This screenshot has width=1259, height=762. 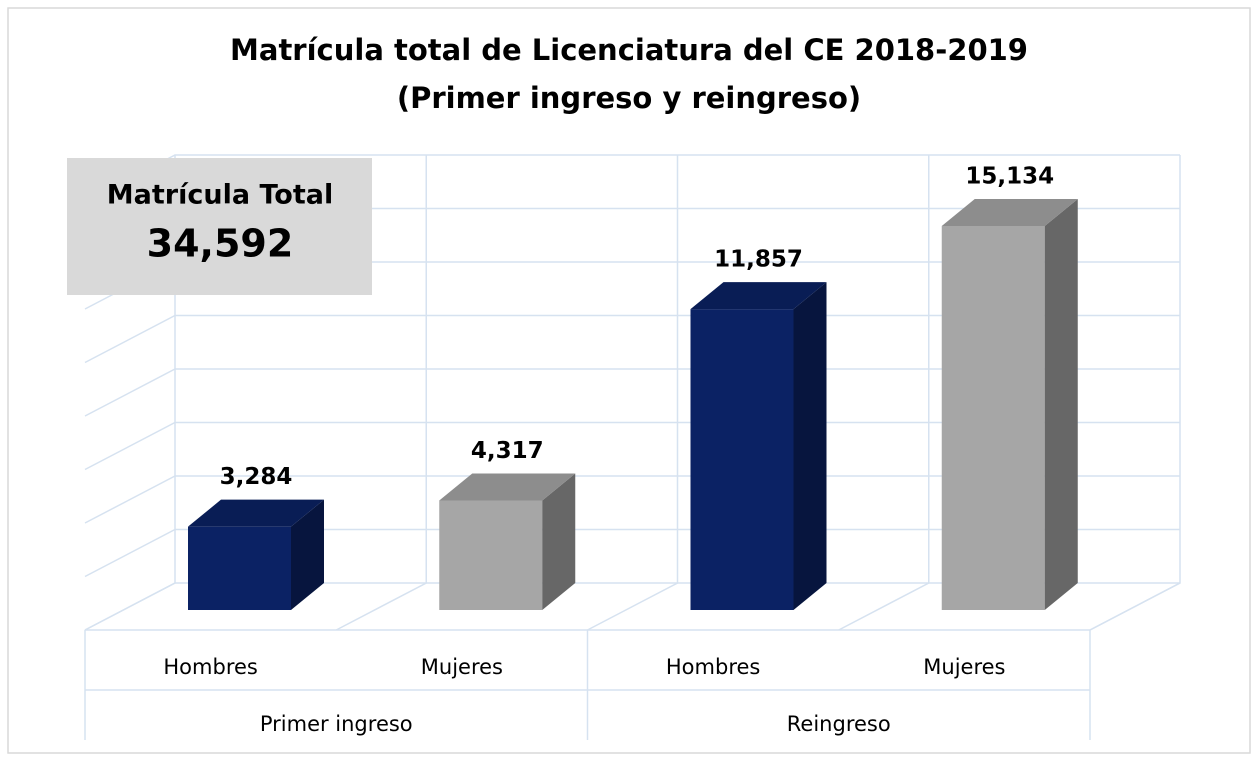 What do you see at coordinates (507, 451) in the screenshot?
I see `data-label: 4,317` at bounding box center [507, 451].